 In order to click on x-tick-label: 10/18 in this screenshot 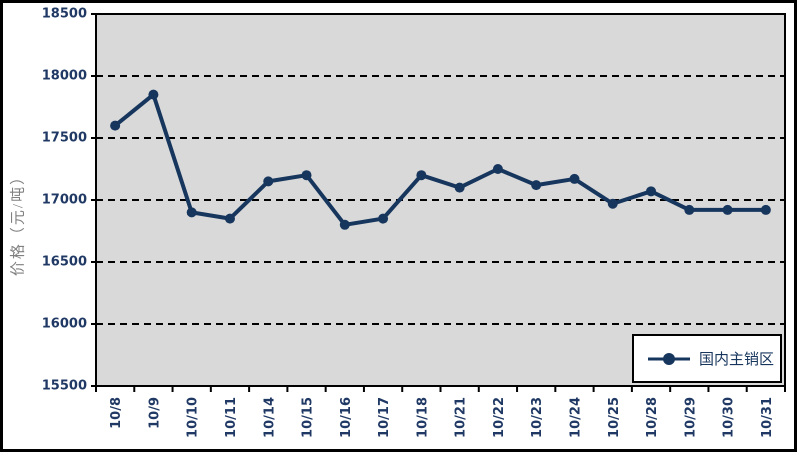, I will do `click(422, 417)`.